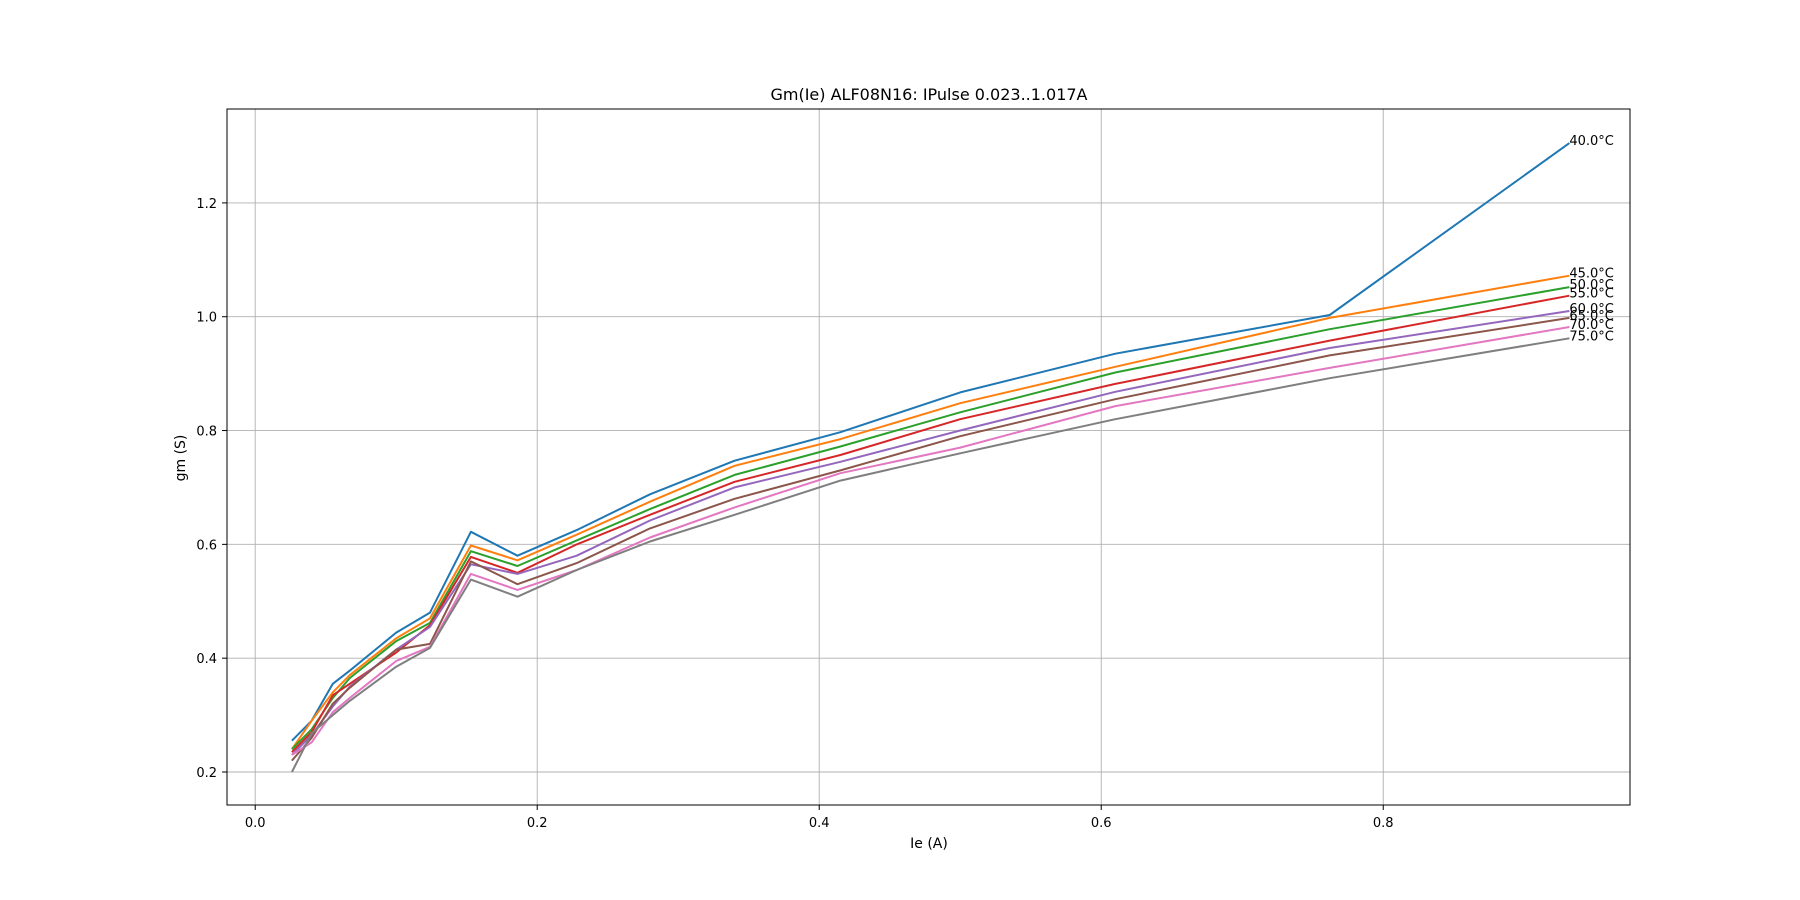  Describe the element at coordinates (1591, 274) in the screenshot. I see `series-label-1: 45.0°C` at that location.